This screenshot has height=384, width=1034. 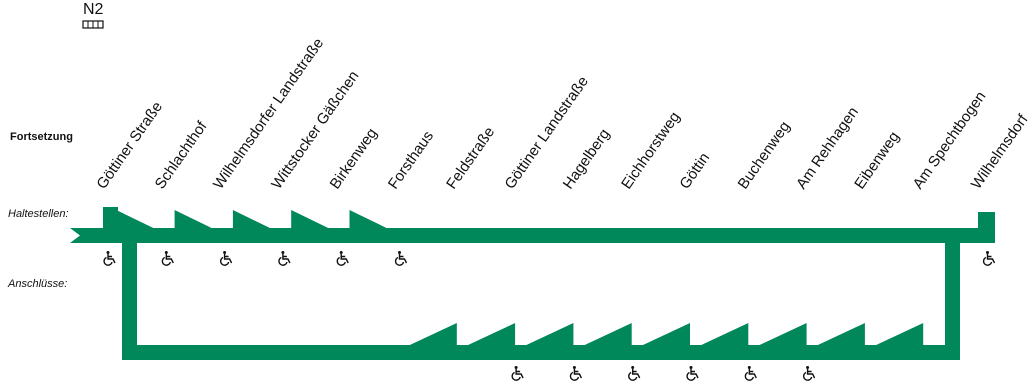 What do you see at coordinates (411, 160) in the screenshot?
I see `stop-name: Forsthaus` at bounding box center [411, 160].